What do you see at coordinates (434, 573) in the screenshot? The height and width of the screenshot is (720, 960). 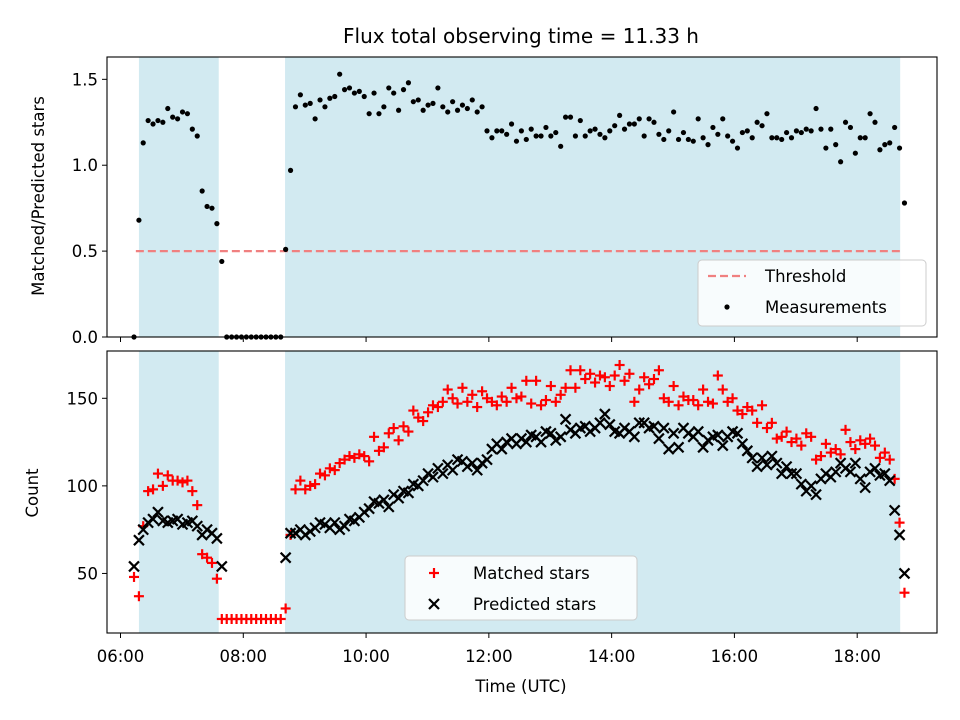 I see `legend-matched-swatch` at bounding box center [434, 573].